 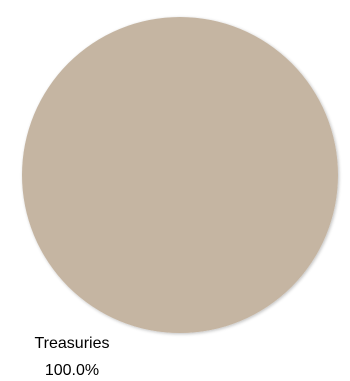 I want to click on pie-labels: Treasuries 100.0%, so click(x=72, y=357).